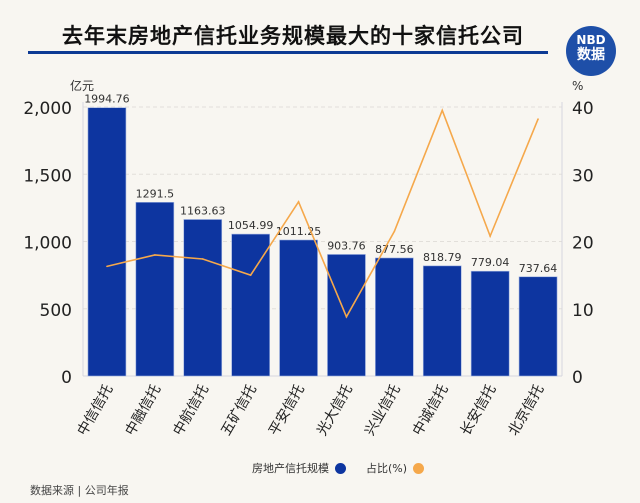 Image resolution: width=640 pixels, height=503 pixels. What do you see at coordinates (346, 245) in the screenshot?
I see `bar-value-label: 903.76` at bounding box center [346, 245].